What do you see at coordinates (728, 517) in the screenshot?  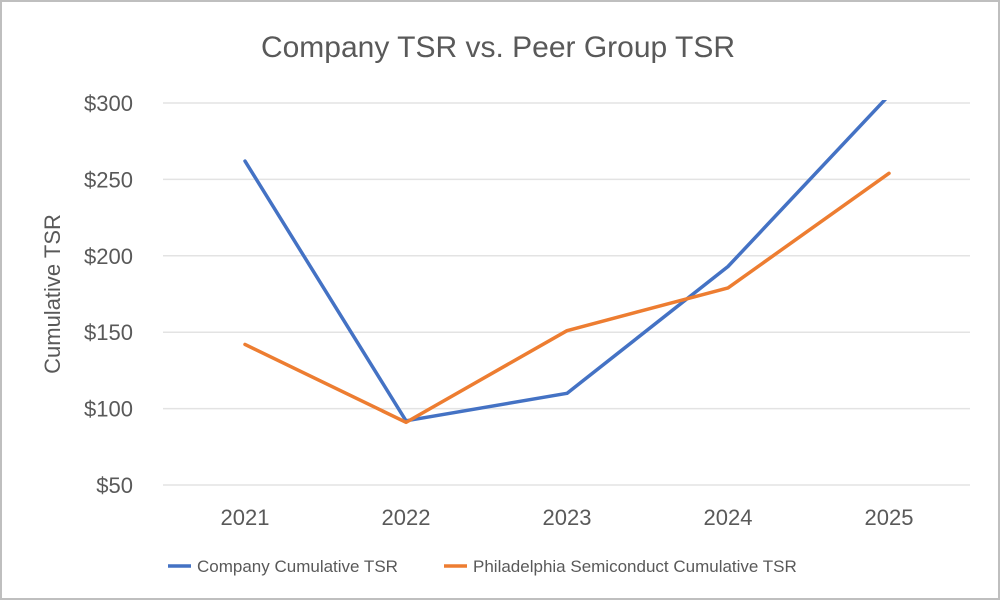 I see `x-tick-label: 2024` at bounding box center [728, 517].